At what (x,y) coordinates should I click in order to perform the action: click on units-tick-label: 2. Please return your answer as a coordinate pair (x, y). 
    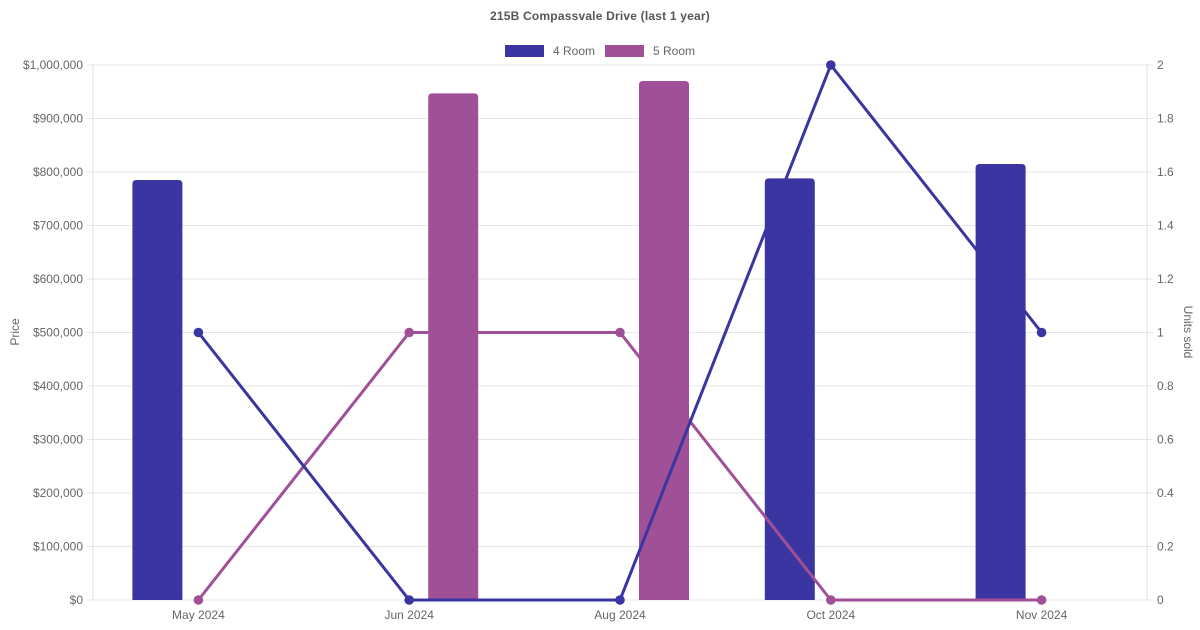
    Looking at the image, I should click on (1160, 65).